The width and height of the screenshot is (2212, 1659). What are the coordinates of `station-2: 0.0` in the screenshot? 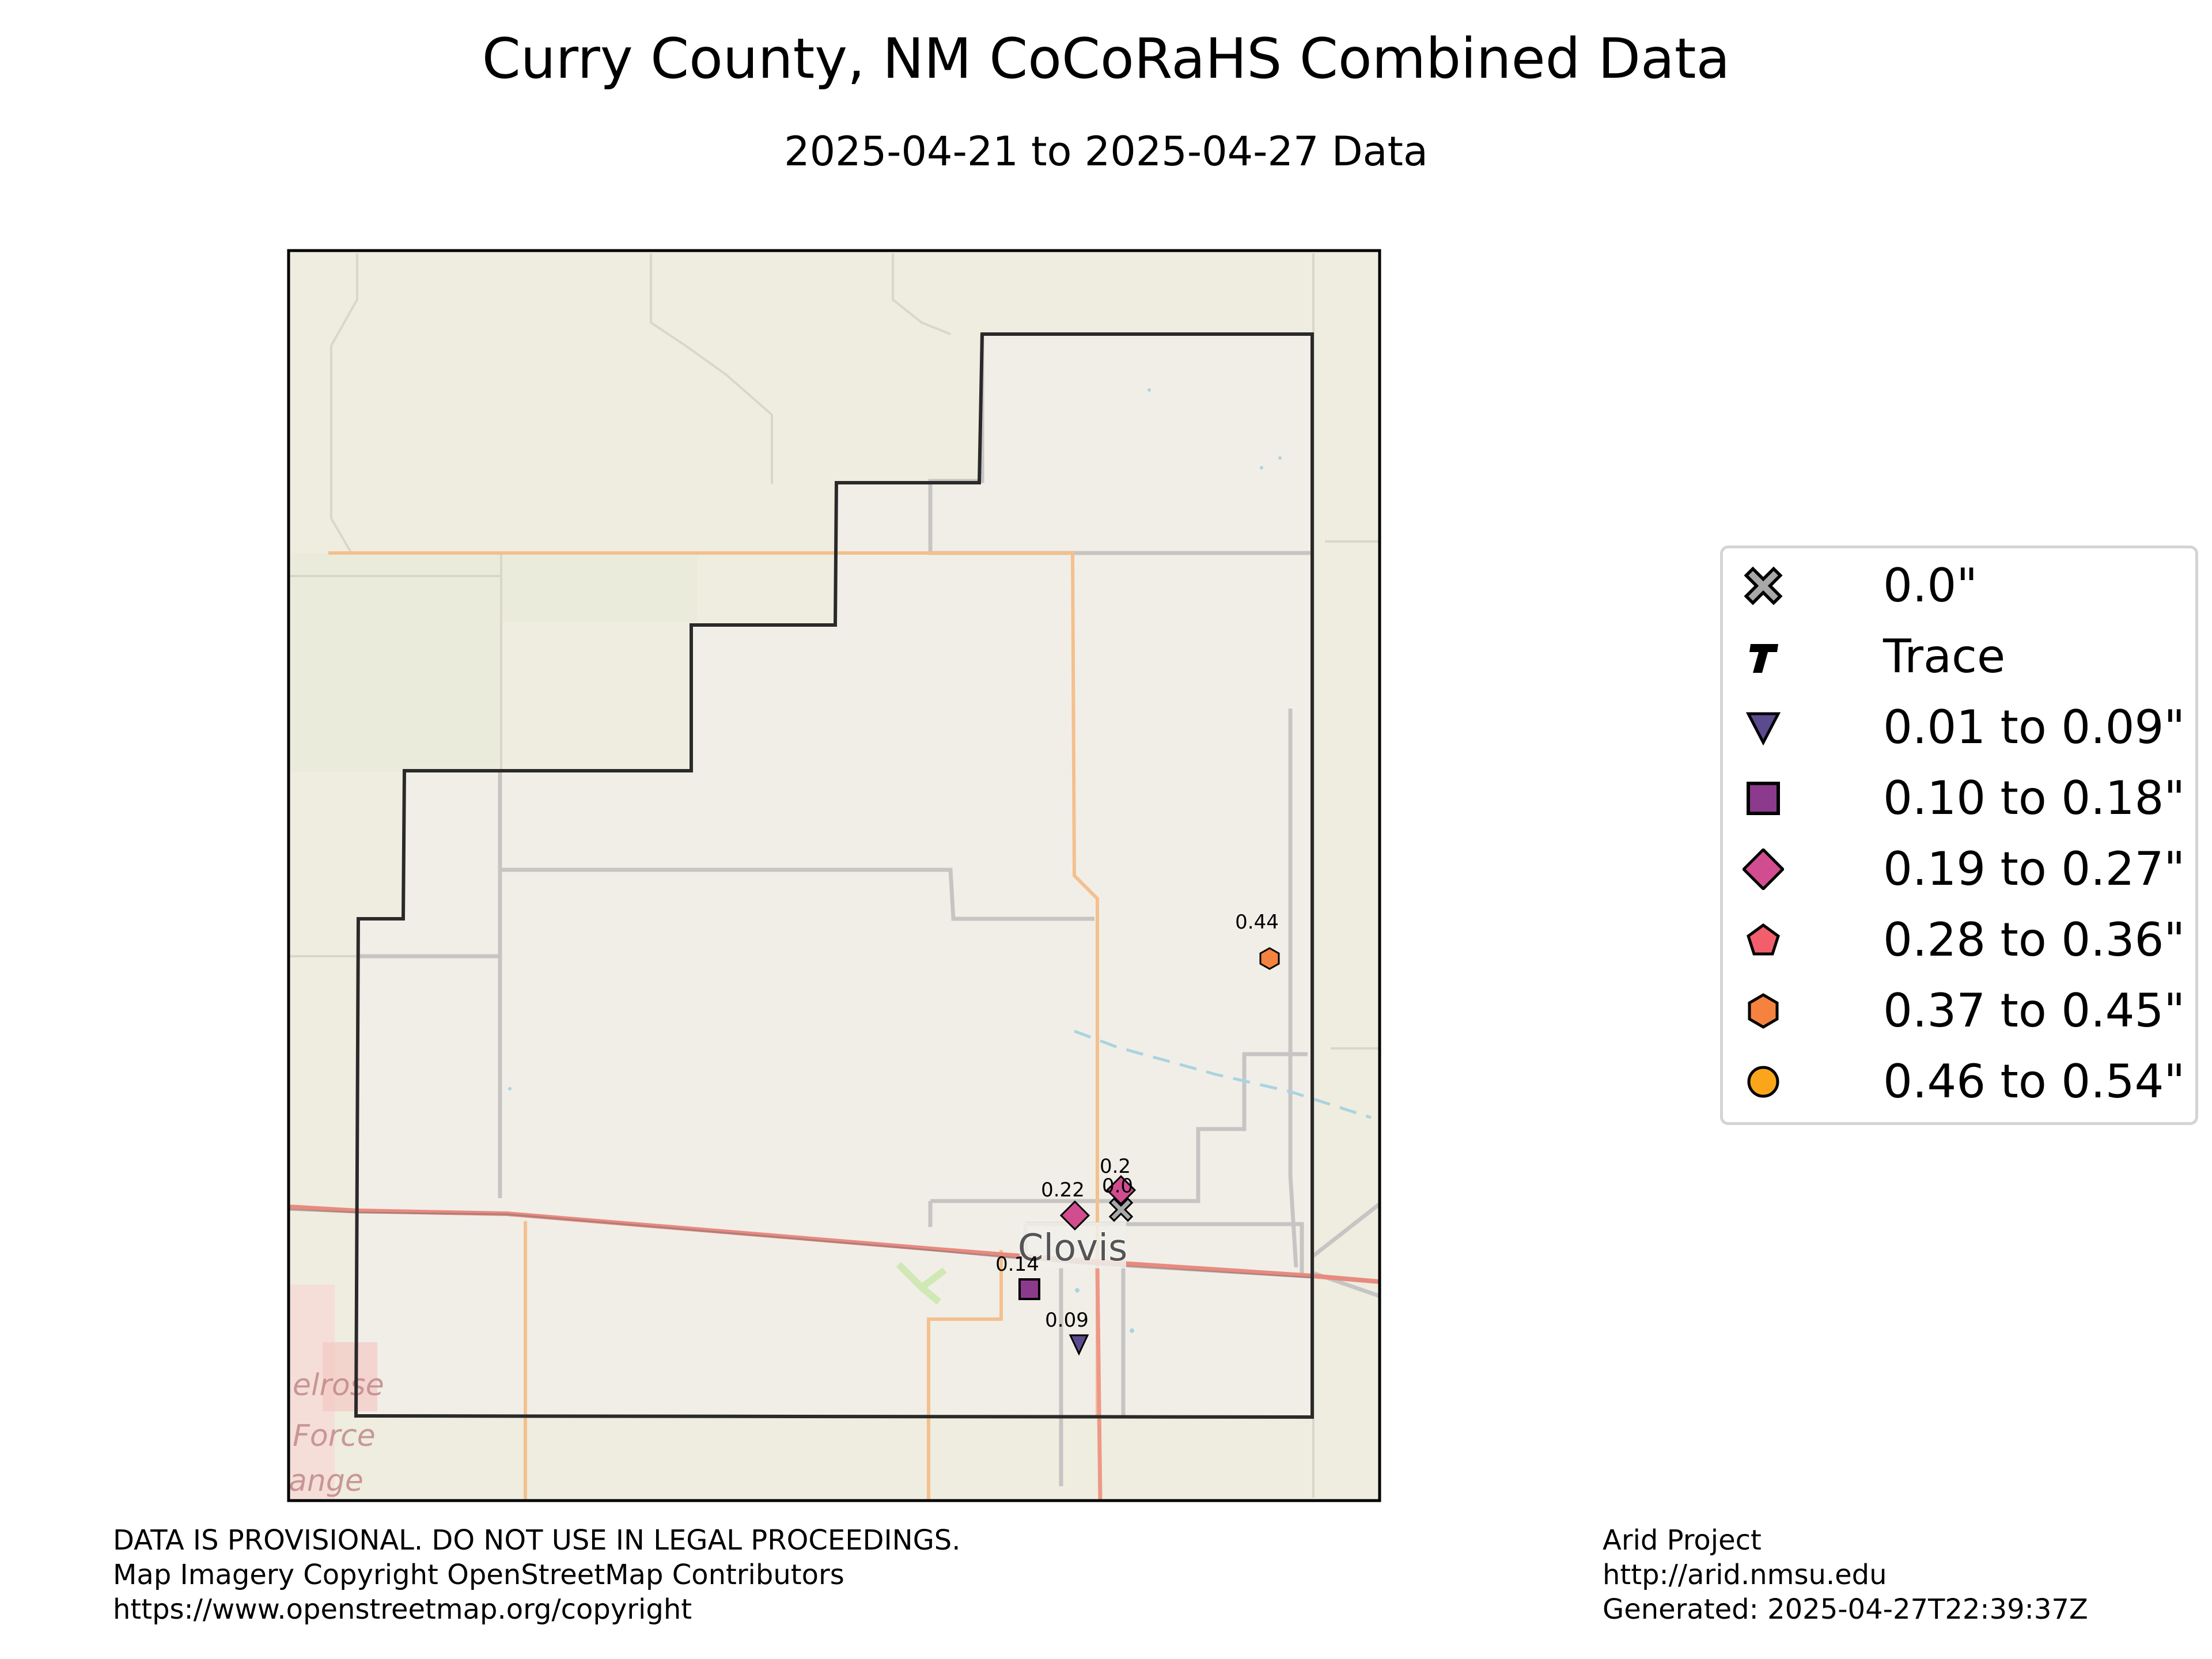 It's located at (1118, 1198).